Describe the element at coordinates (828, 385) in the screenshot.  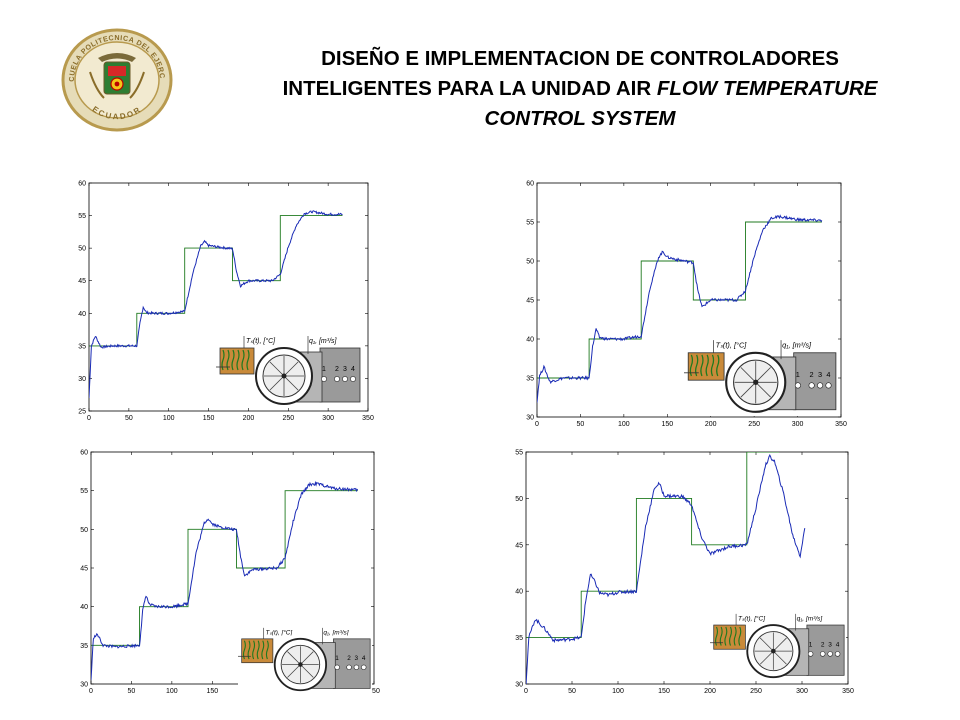
I see `port-4-icon` at that location.